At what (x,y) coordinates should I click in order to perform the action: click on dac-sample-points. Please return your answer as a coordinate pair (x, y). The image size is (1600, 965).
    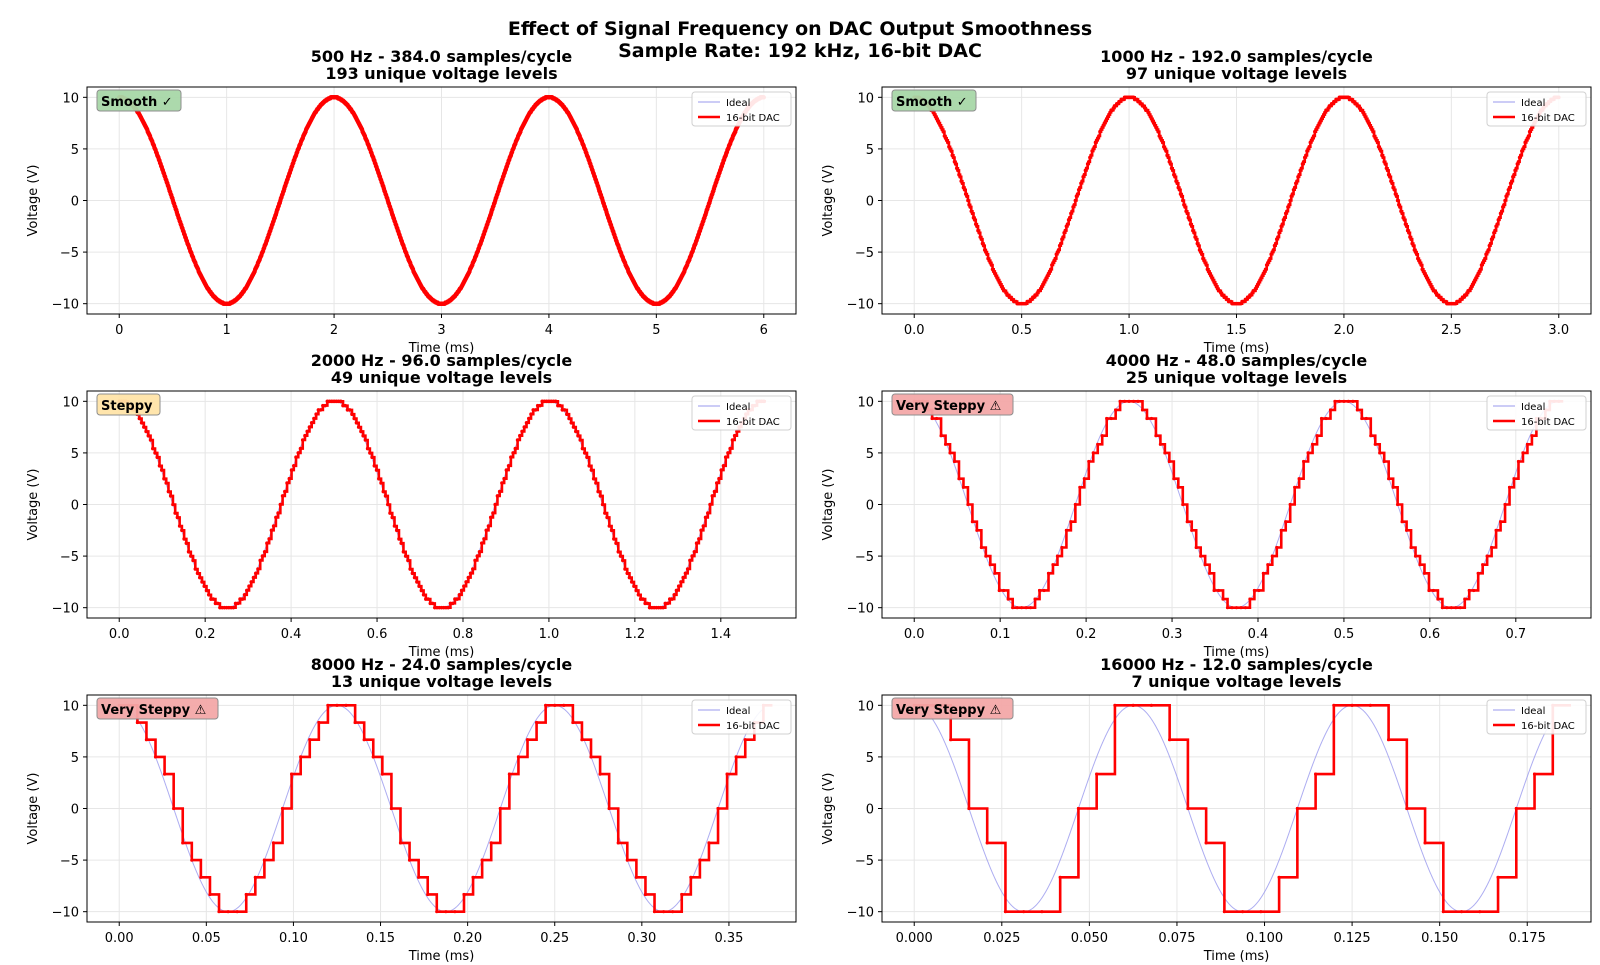
    Looking at the image, I should click on (441, 808).